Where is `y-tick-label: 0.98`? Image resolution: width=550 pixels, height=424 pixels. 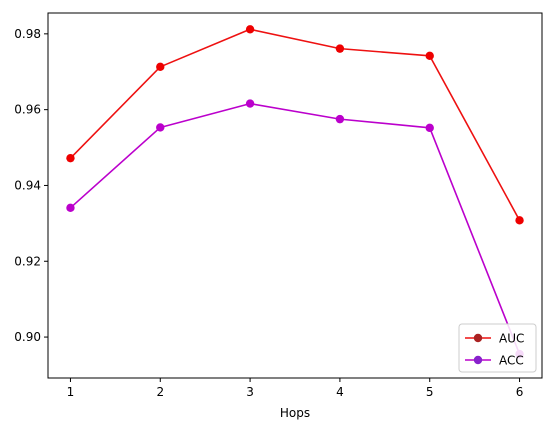
y-tick-label: 0.98 is located at coordinates (27, 34).